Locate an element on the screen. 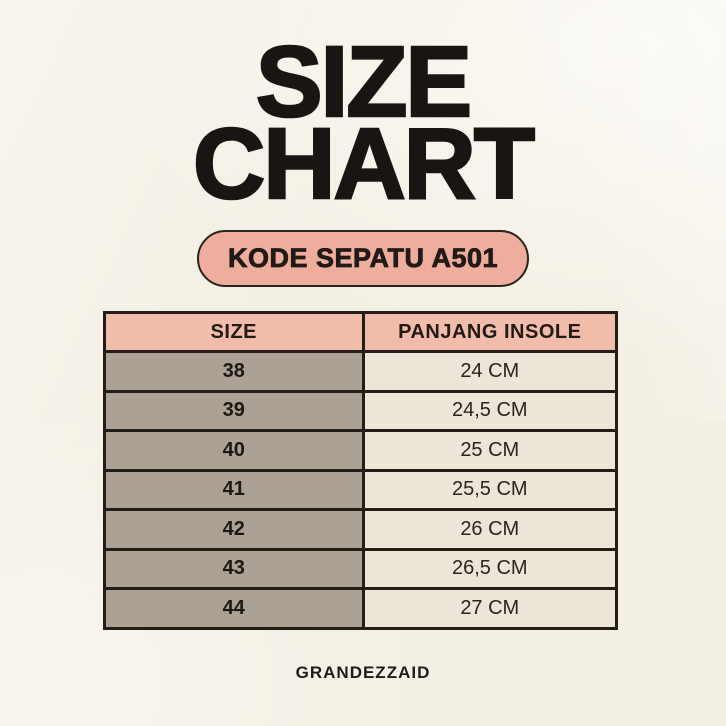 This screenshot has width=726, height=726. insole-cell: 24,5 CM is located at coordinates (490, 410).